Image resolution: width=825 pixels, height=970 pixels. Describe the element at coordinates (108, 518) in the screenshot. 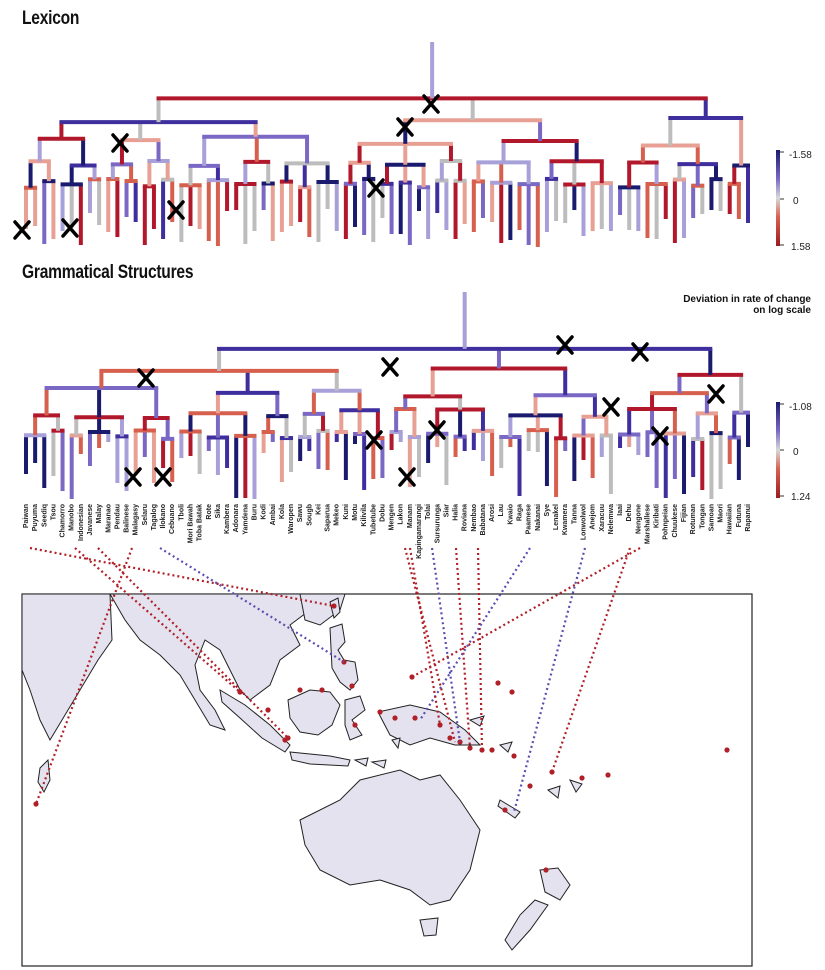

I see `language-label: Maranao` at that location.